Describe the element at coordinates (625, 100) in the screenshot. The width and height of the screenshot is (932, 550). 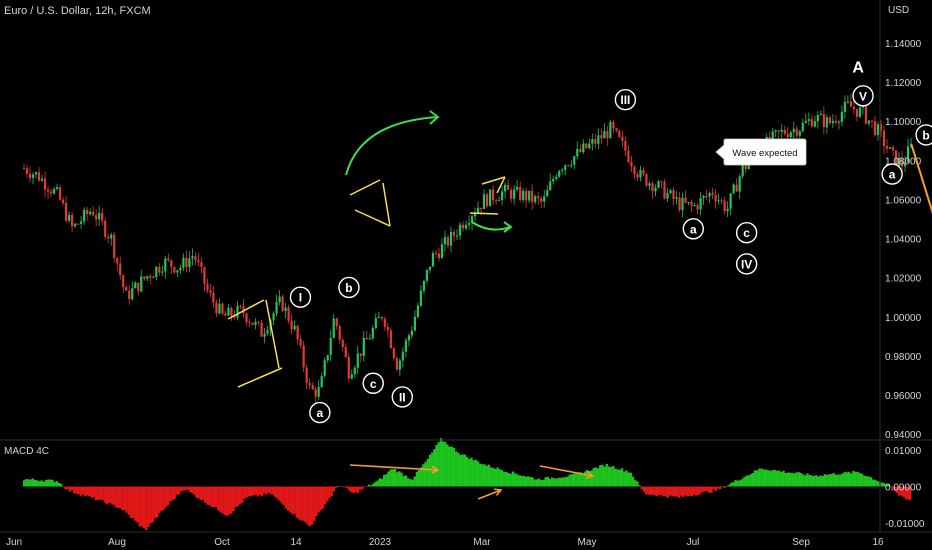
I see `wave-label-text: III` at that location.